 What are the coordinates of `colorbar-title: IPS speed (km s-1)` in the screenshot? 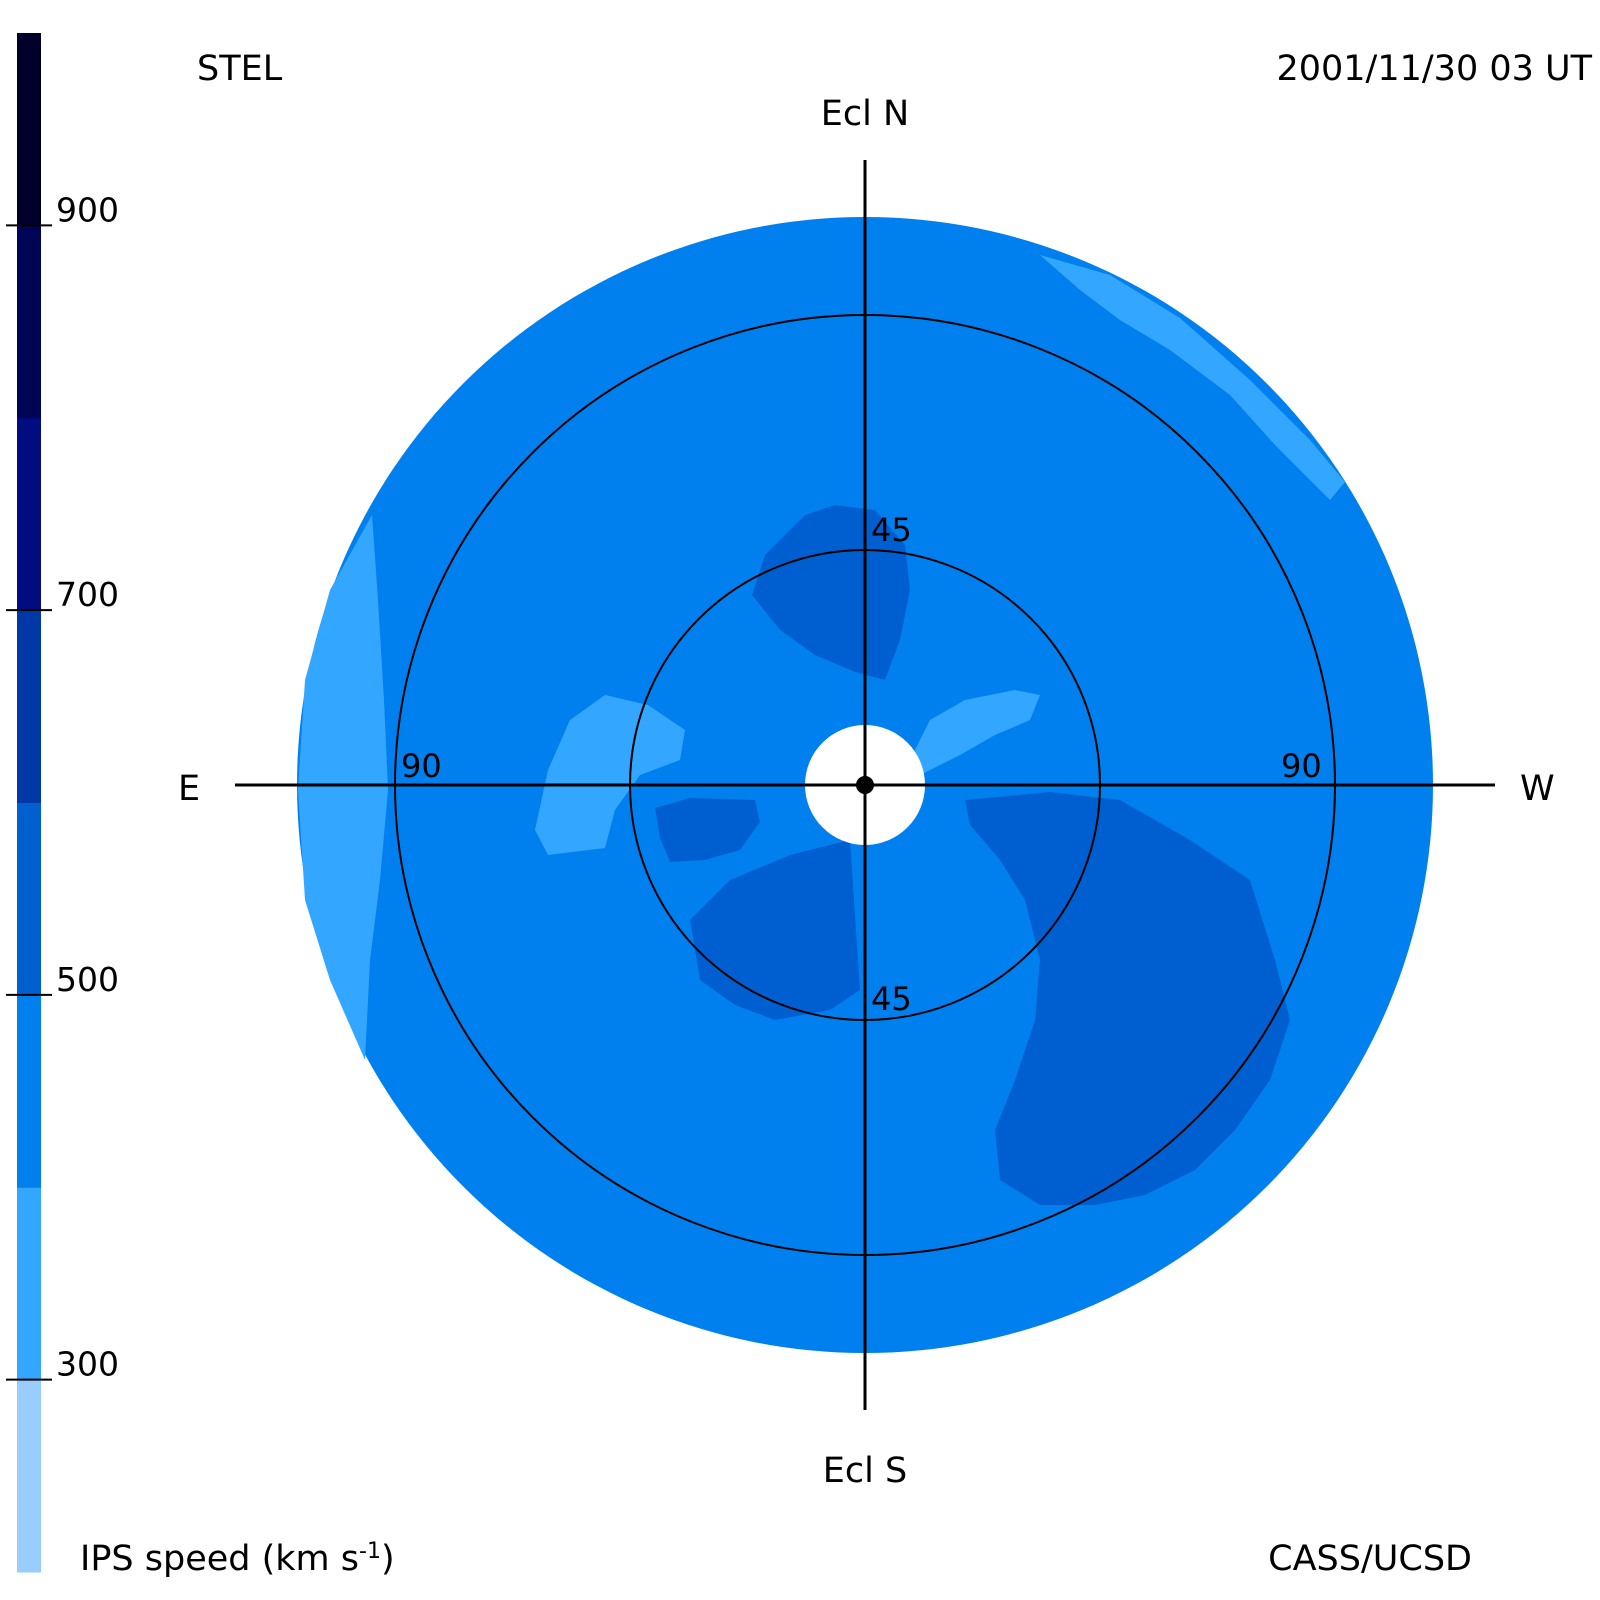 It's located at (237, 1559).